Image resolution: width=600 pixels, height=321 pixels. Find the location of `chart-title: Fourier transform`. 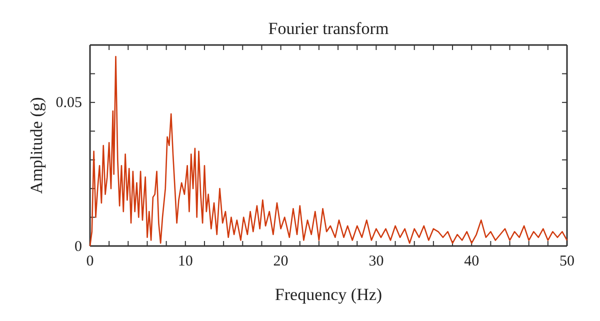

chart-title: Fourier transform is located at coordinates (328, 28).